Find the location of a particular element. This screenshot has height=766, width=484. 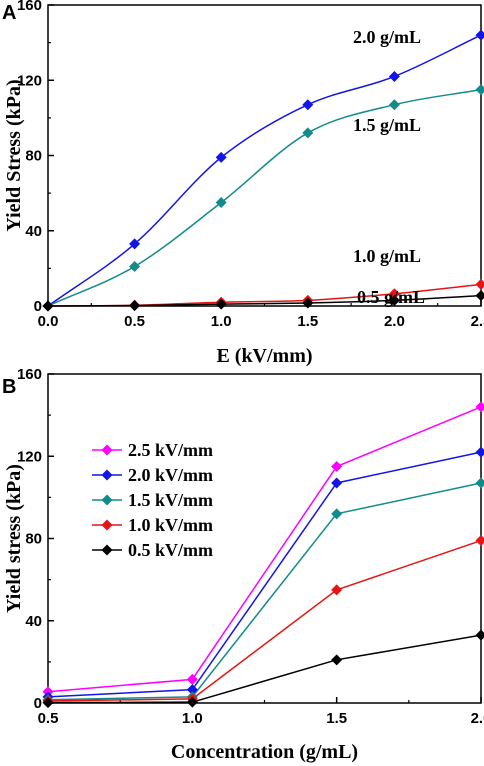

panel-a-letter: A is located at coordinates (9, 13).